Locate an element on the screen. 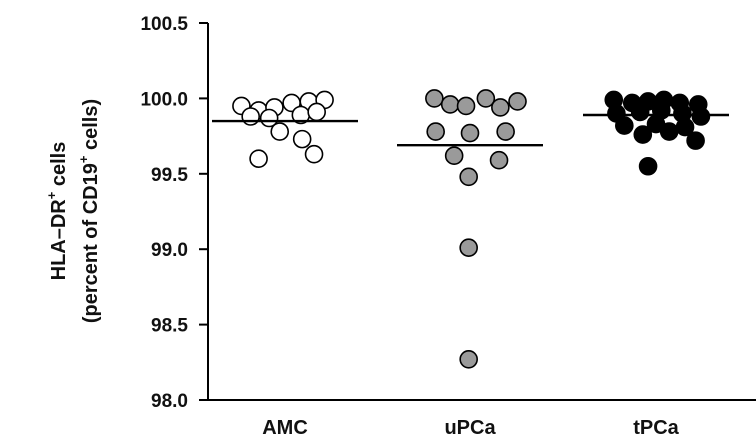 The height and width of the screenshot is (447, 756). x-category-label: uPCa is located at coordinates (470, 428).